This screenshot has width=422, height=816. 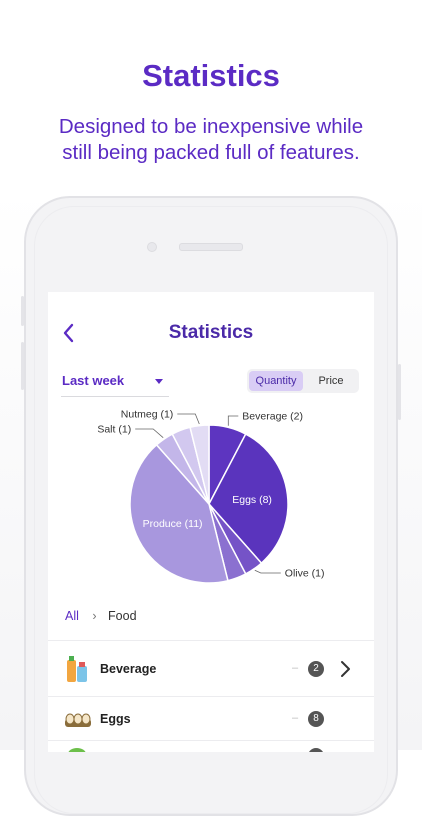 I want to click on breadcrumb-current: Food, so click(x=122, y=616).